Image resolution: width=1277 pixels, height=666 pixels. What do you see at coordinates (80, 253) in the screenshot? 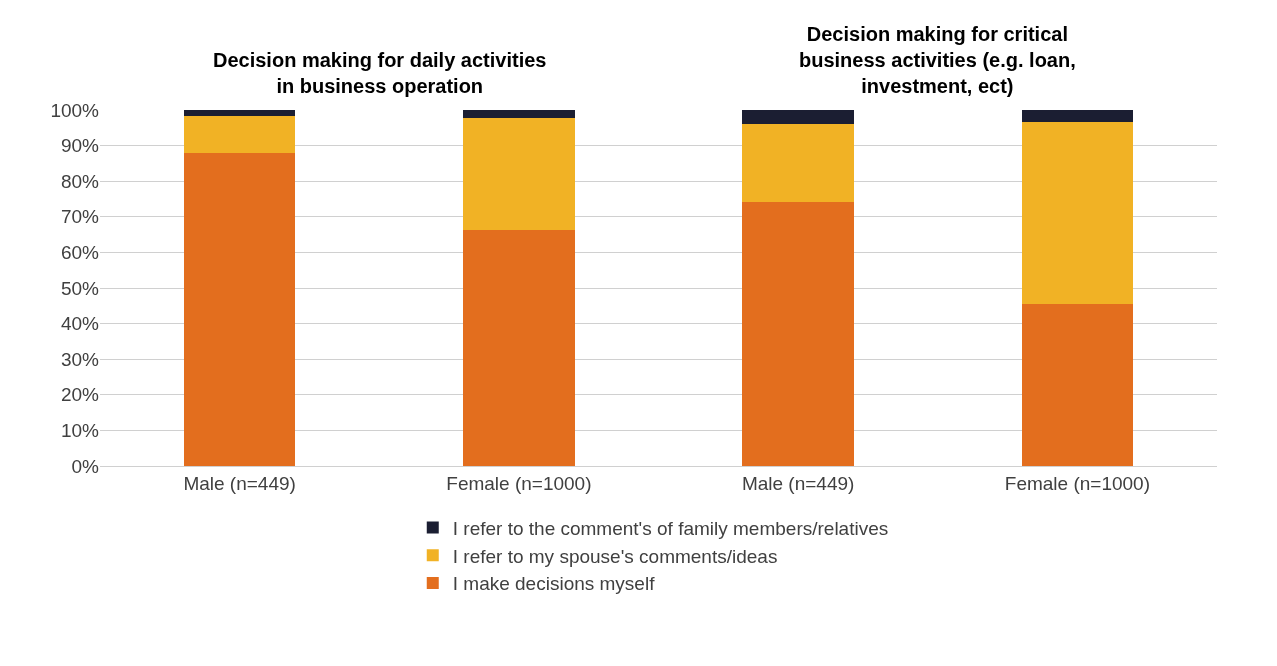
I see `y-tick-label: 60%` at bounding box center [80, 253].